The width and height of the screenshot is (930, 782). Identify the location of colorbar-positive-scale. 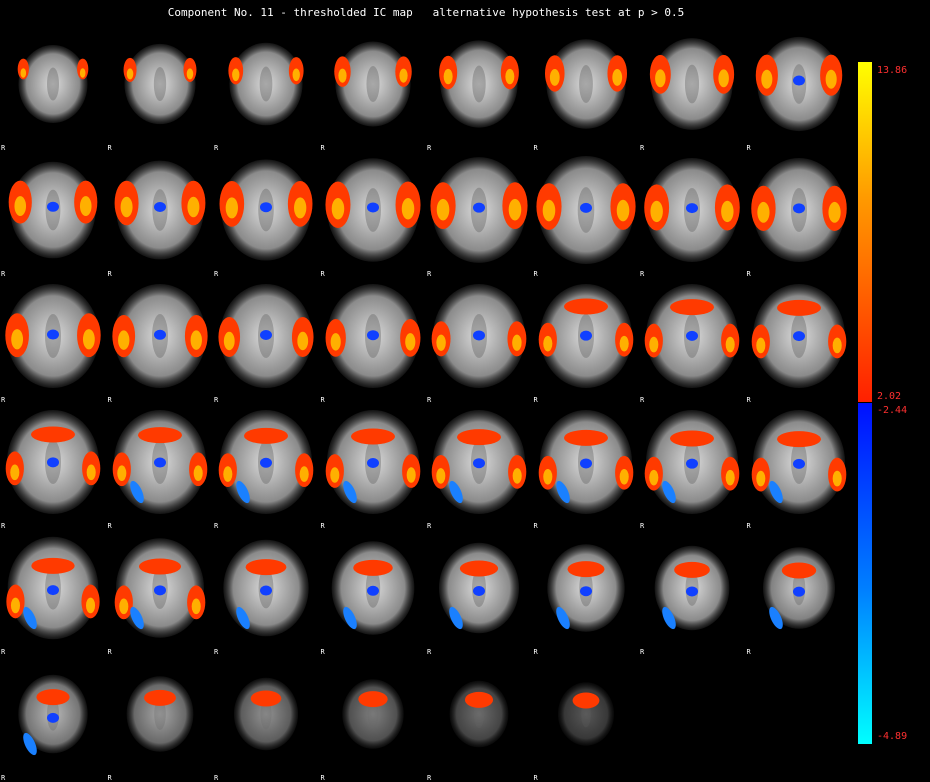
(865, 232).